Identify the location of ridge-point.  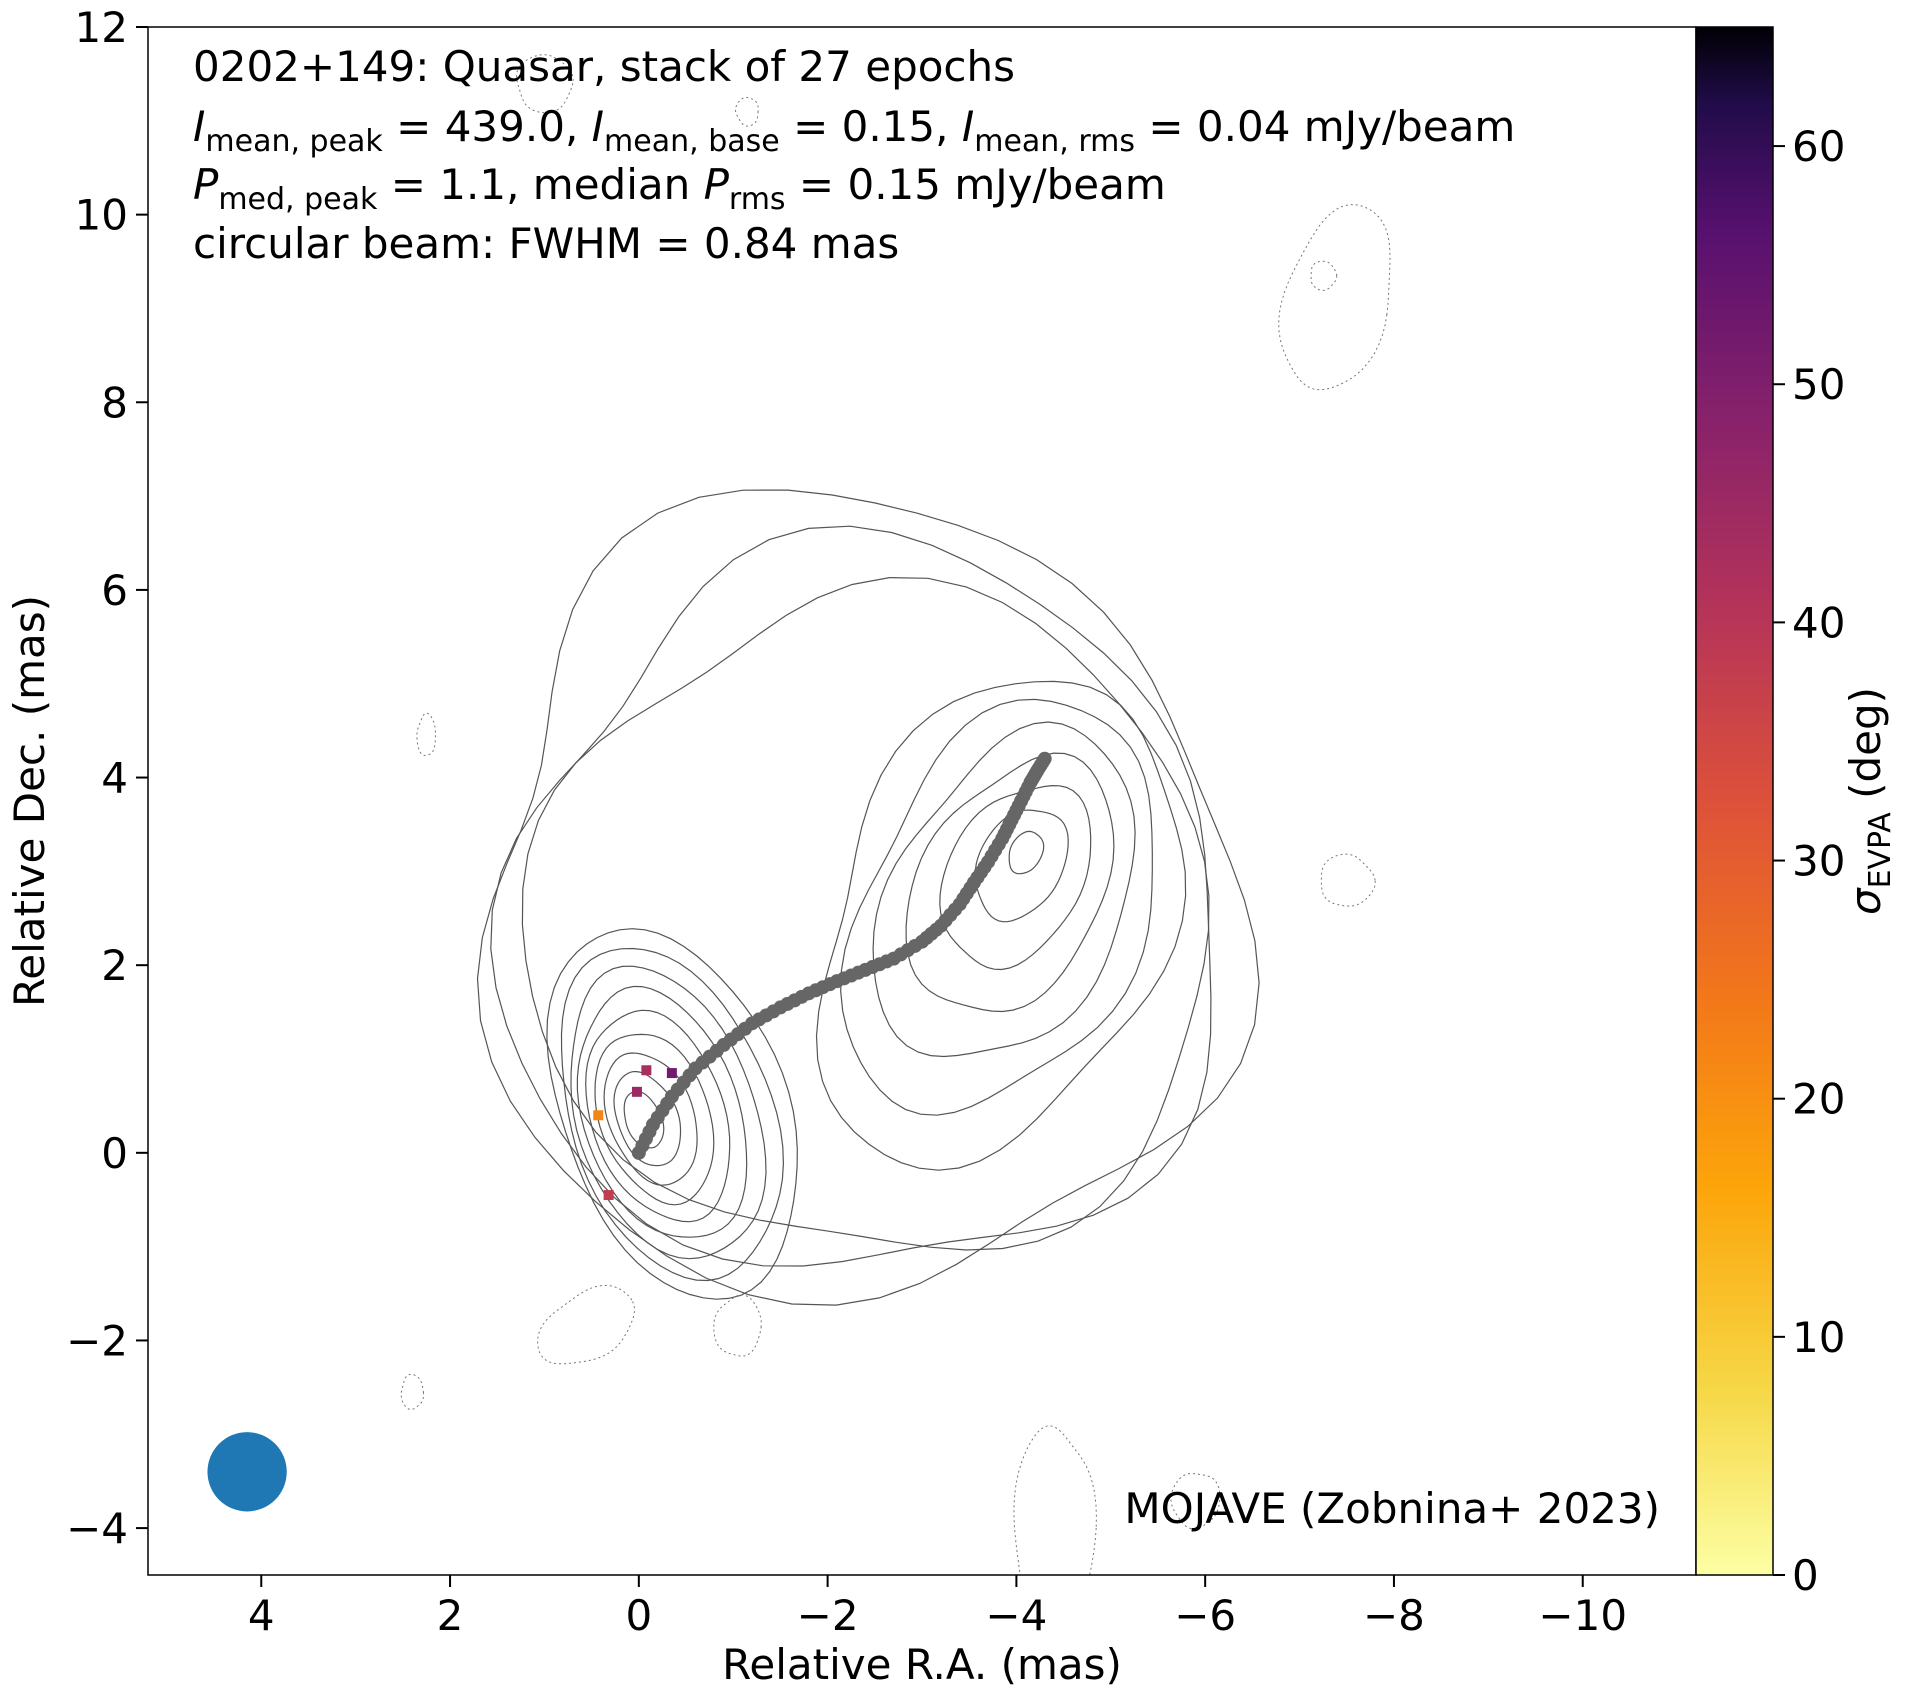
(1044, 758).